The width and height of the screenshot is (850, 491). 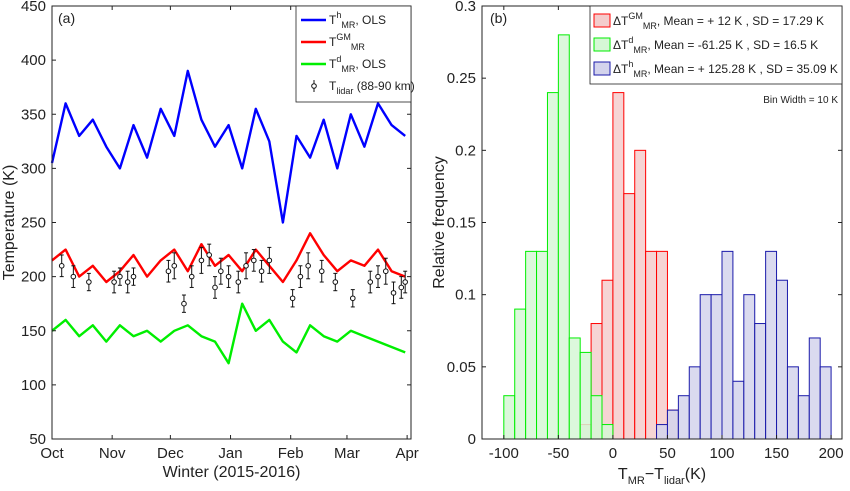 I want to click on y-tick-label: 150, so click(x=33, y=331).